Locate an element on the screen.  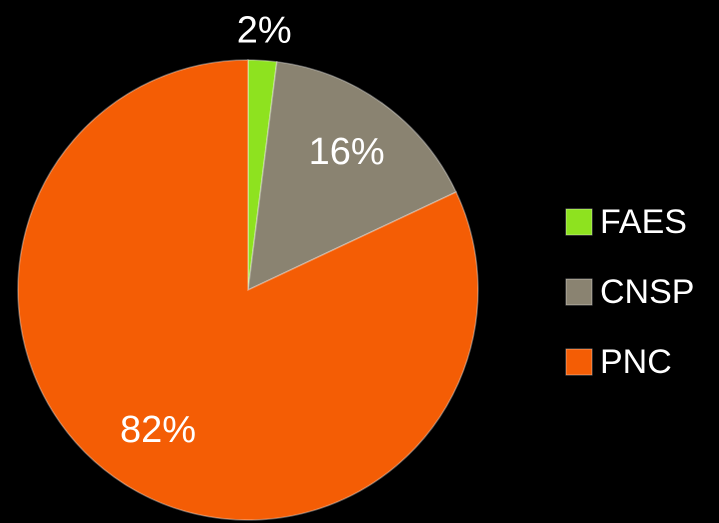
legend-label: PNC is located at coordinates (636, 362).